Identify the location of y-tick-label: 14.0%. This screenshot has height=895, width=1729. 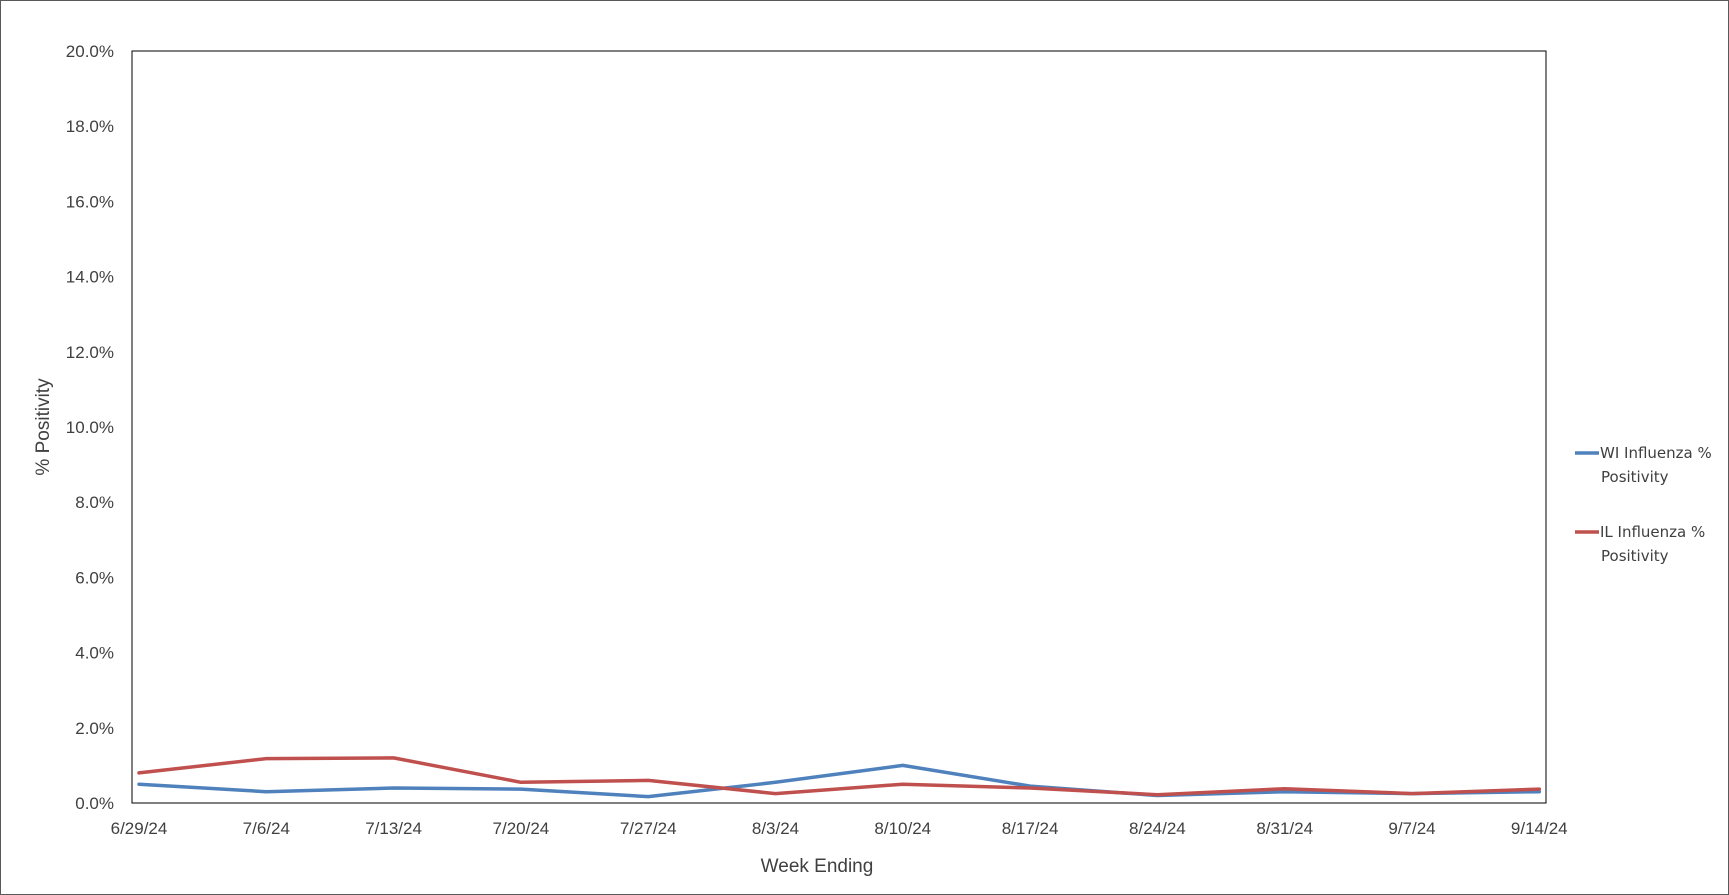
(90, 277).